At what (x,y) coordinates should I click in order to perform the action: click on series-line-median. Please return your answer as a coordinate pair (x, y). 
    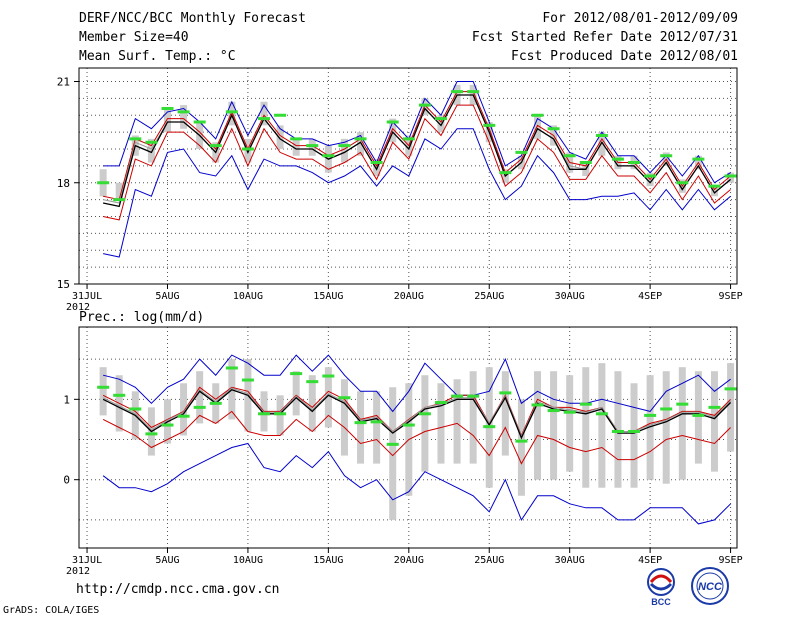
    Looking at the image, I should click on (416, 412).